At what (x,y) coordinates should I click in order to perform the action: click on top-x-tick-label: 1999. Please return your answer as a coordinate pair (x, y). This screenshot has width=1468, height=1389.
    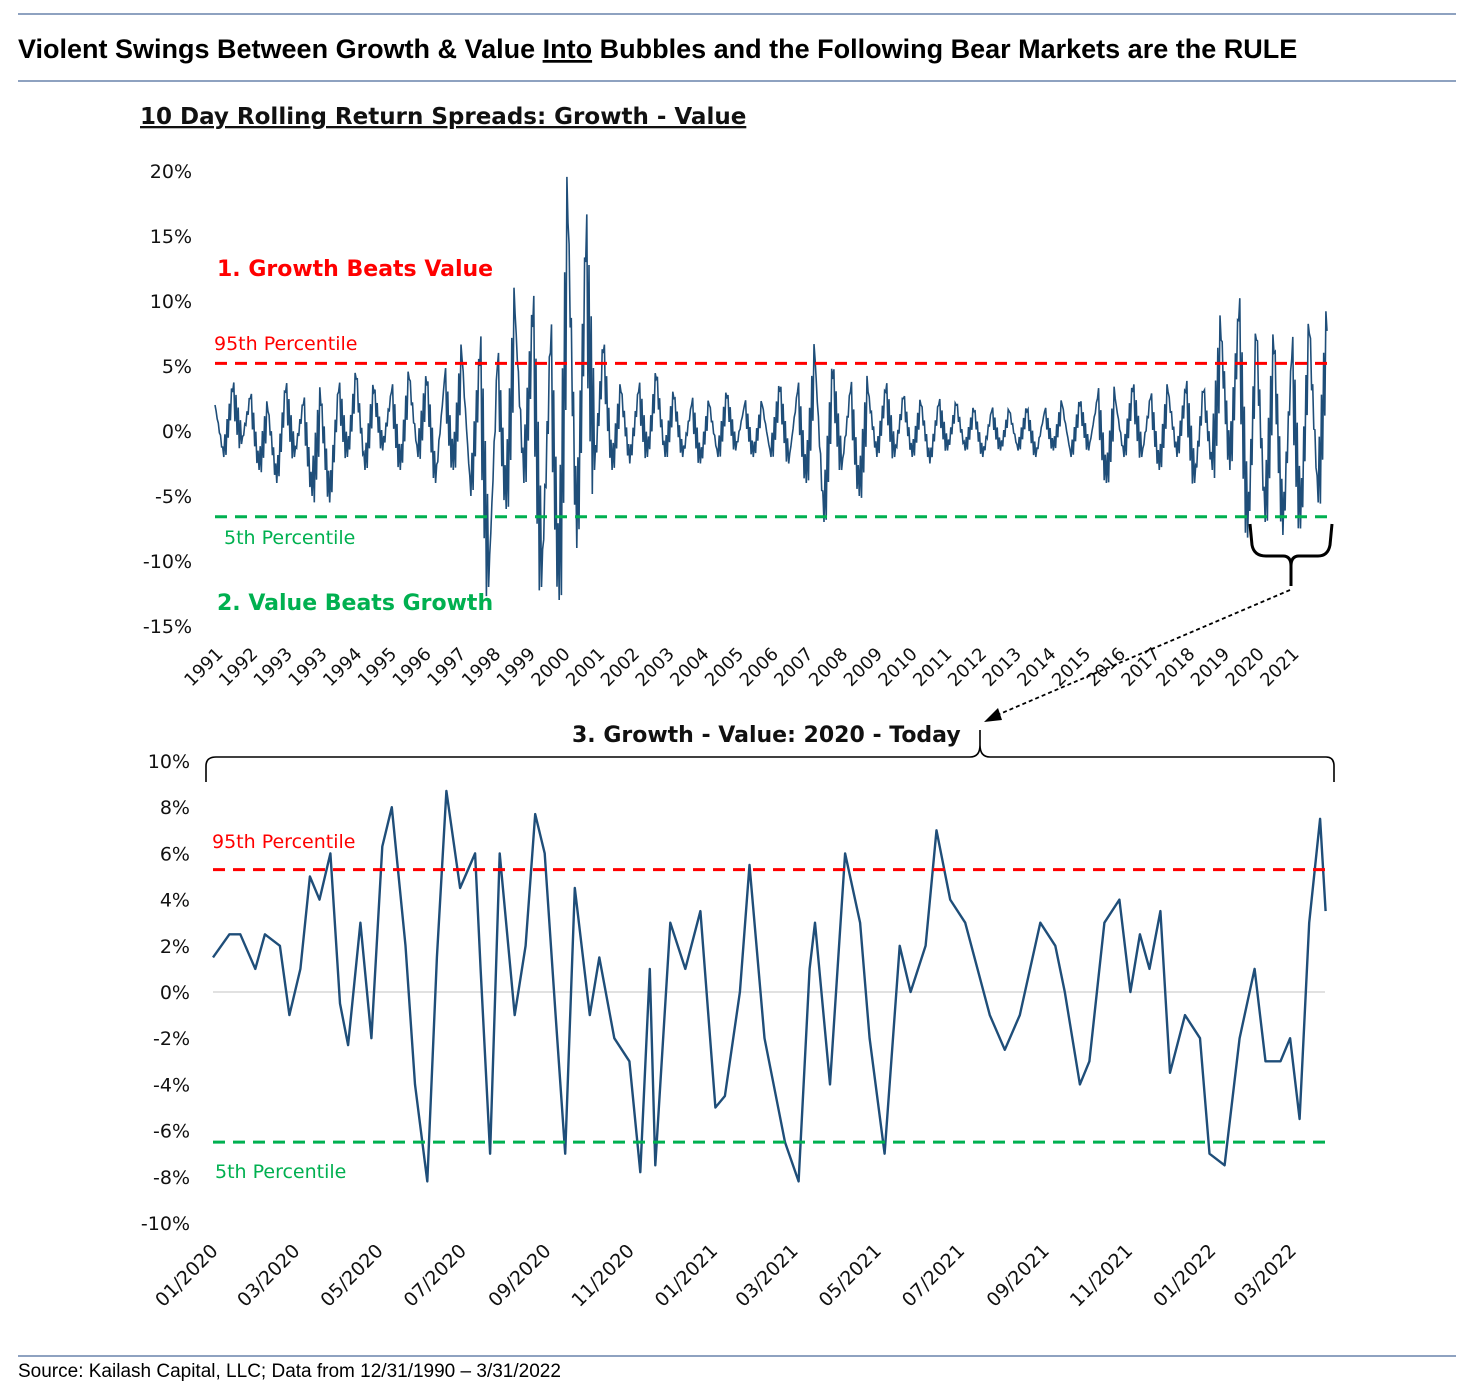
    Looking at the image, I should click on (516, 667).